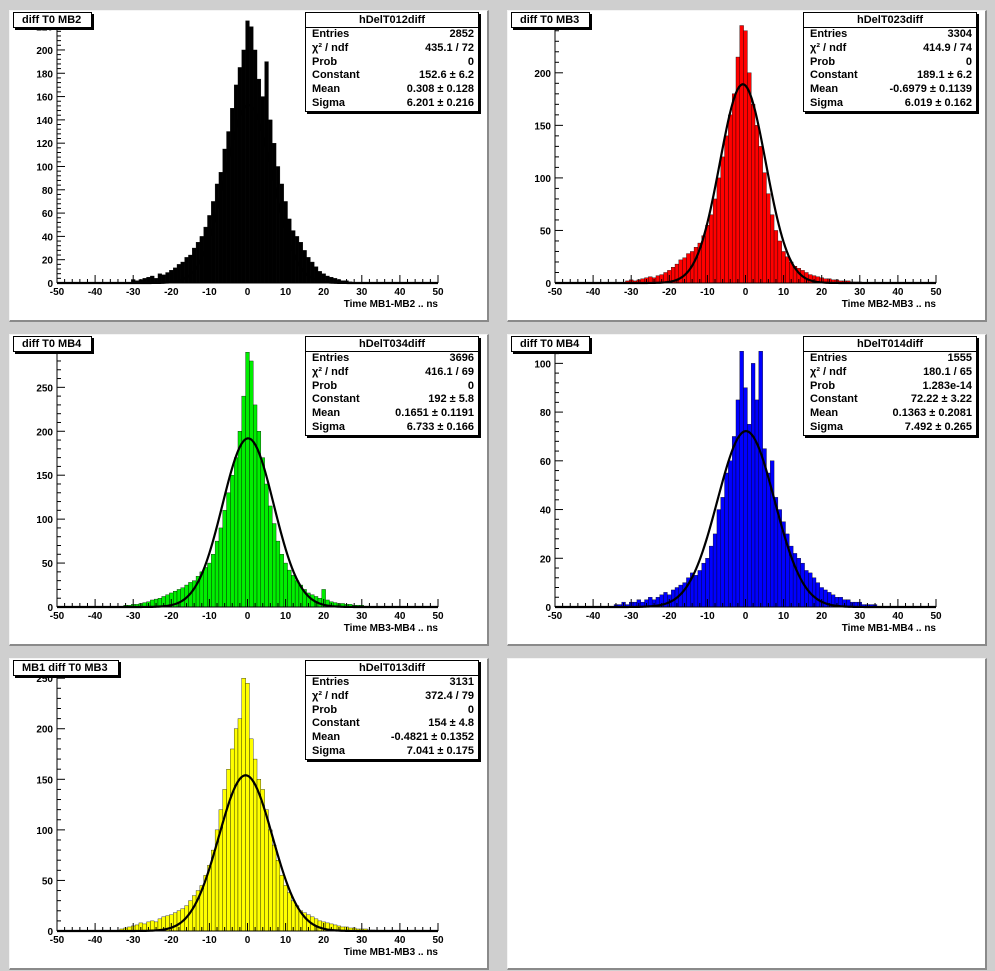  I want to click on stat-value: 2852, so click(461, 34).